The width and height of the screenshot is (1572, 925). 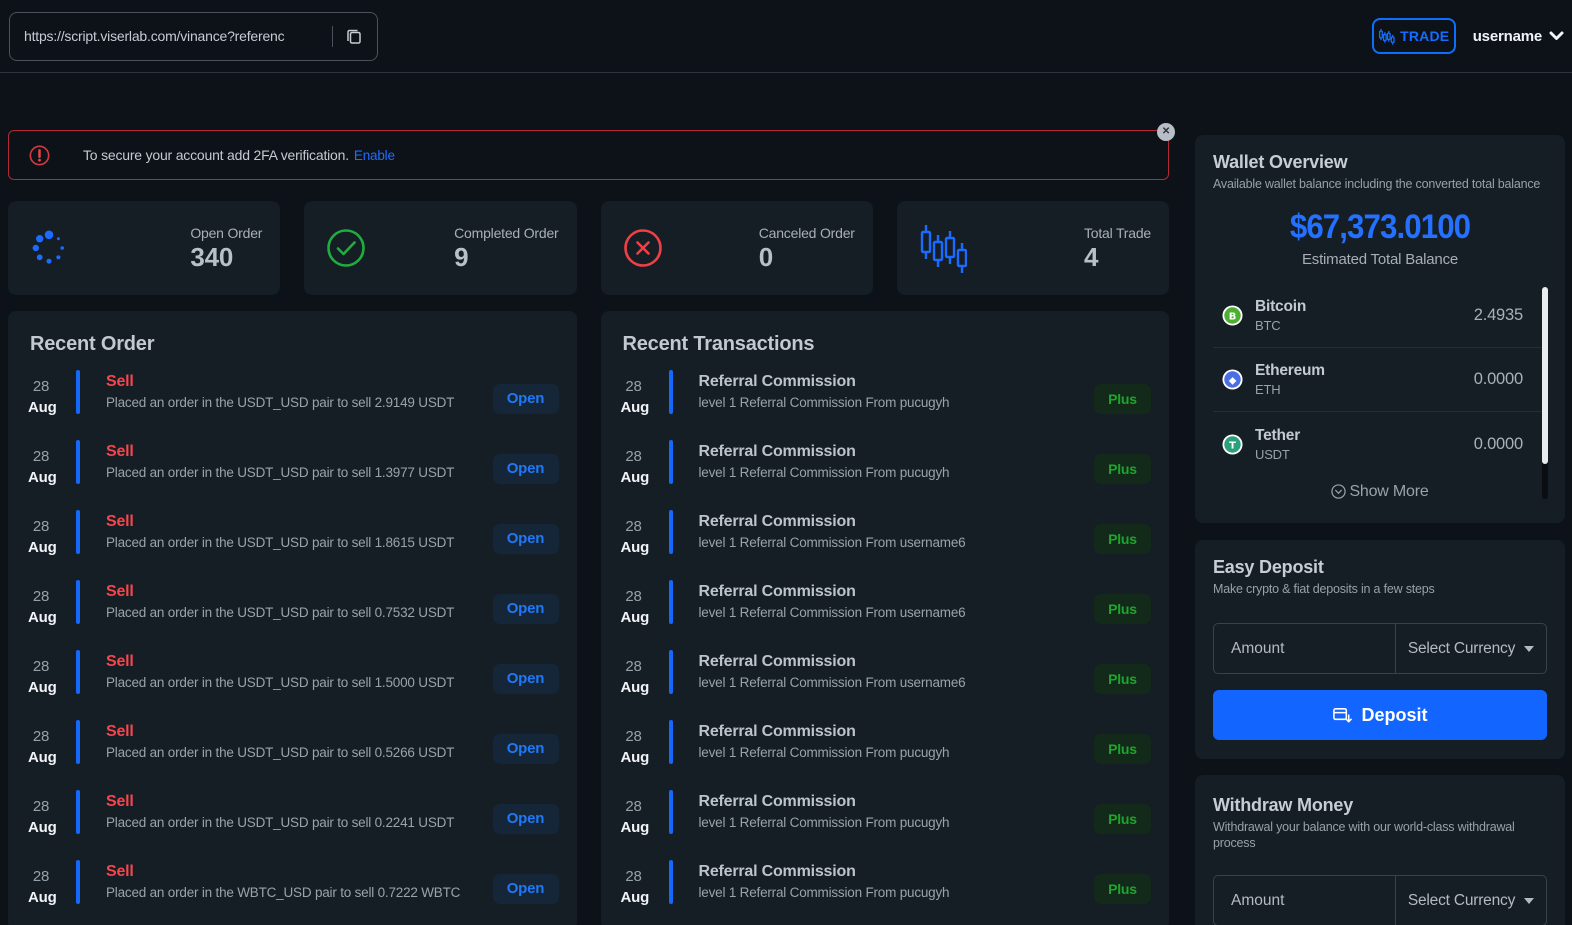 What do you see at coordinates (1343, 714) in the screenshot?
I see `wallet-deposit-icon` at bounding box center [1343, 714].